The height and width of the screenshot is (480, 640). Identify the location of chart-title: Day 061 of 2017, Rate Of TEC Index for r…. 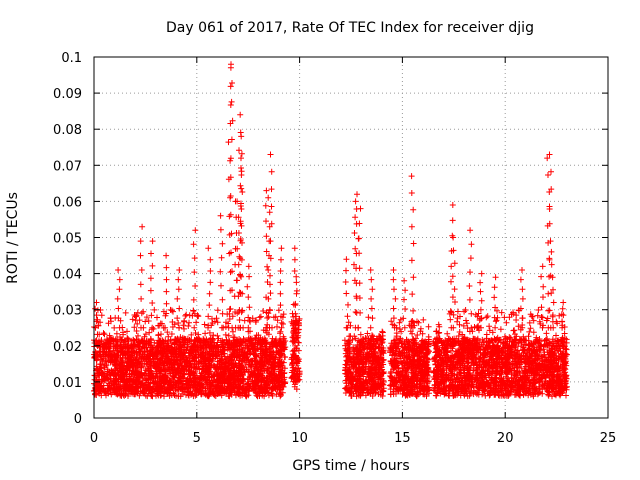
(350, 28).